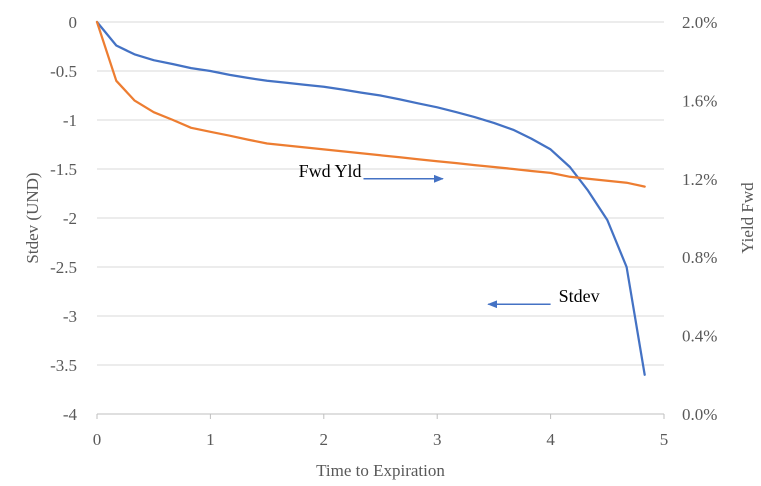  Describe the element at coordinates (449, 235) in the screenshot. I see `annotations: Fwd Yld Stdev` at that location.